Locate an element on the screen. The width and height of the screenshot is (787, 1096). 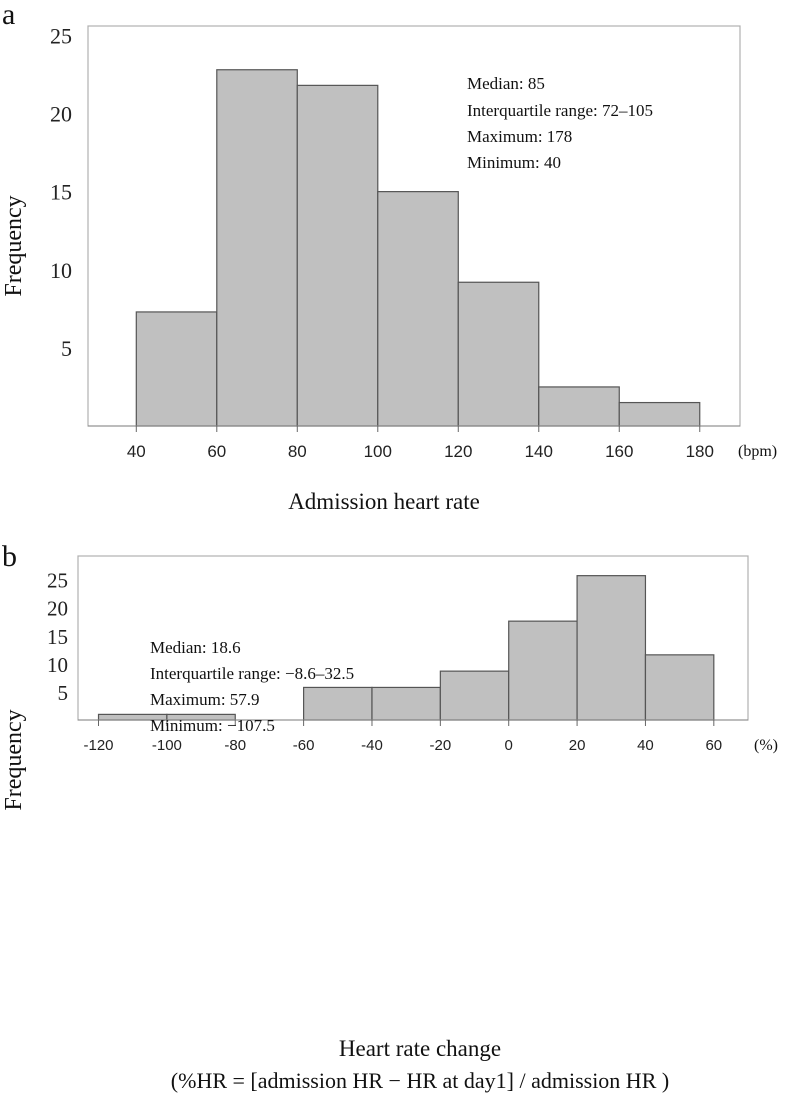
panel-a-x-unit: (bpm) is located at coordinates (757, 451).